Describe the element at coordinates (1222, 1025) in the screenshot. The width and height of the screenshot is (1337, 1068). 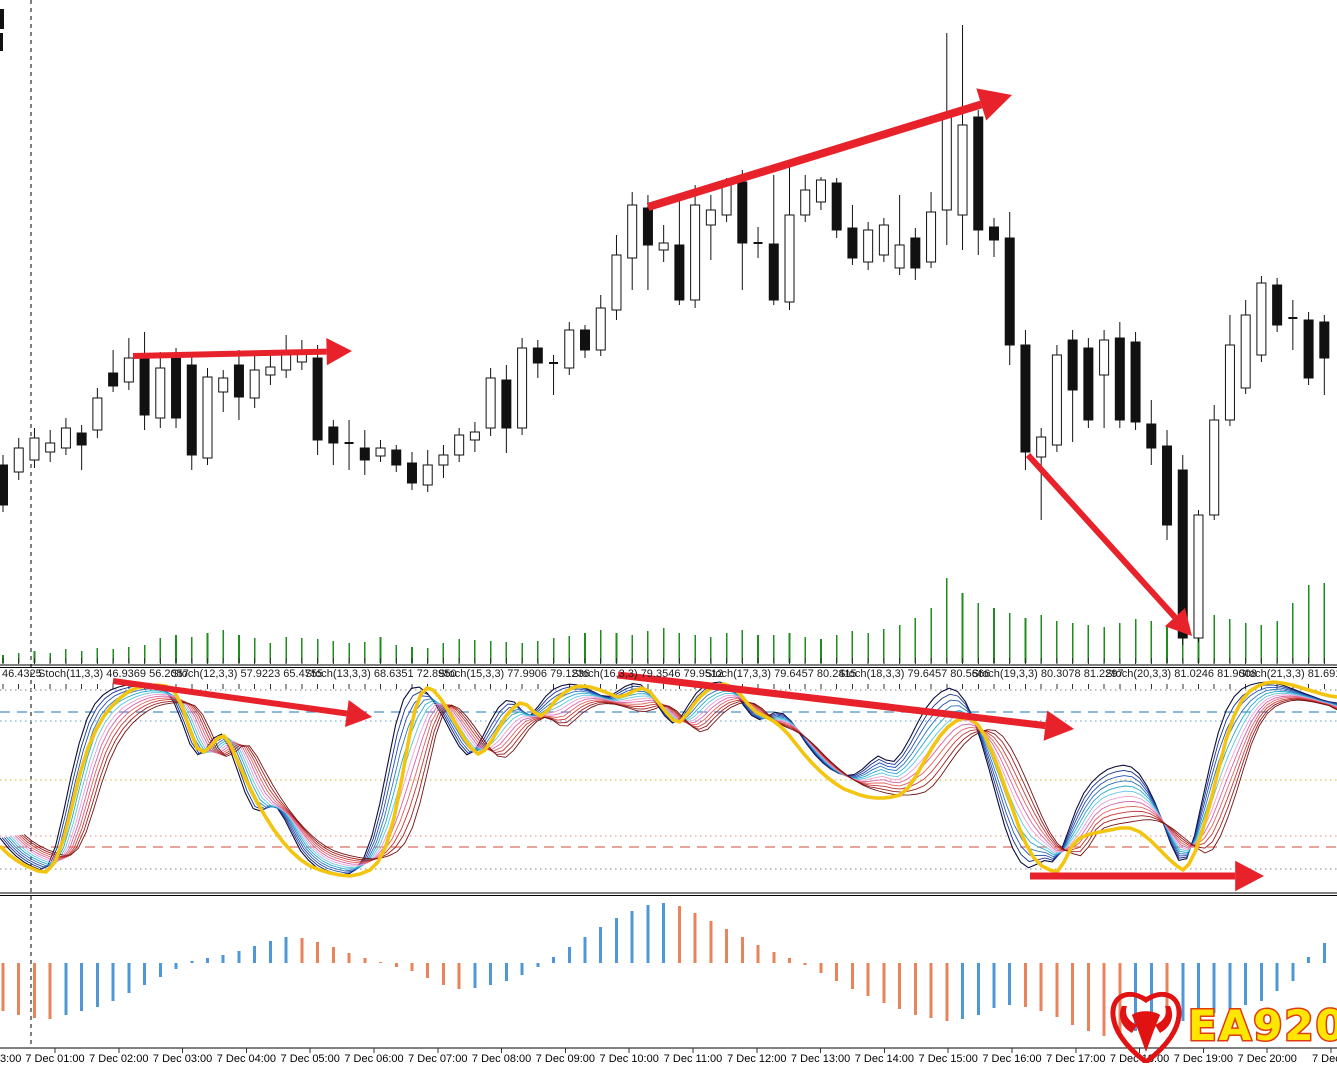
I see `watermark-logo: EA920` at that location.